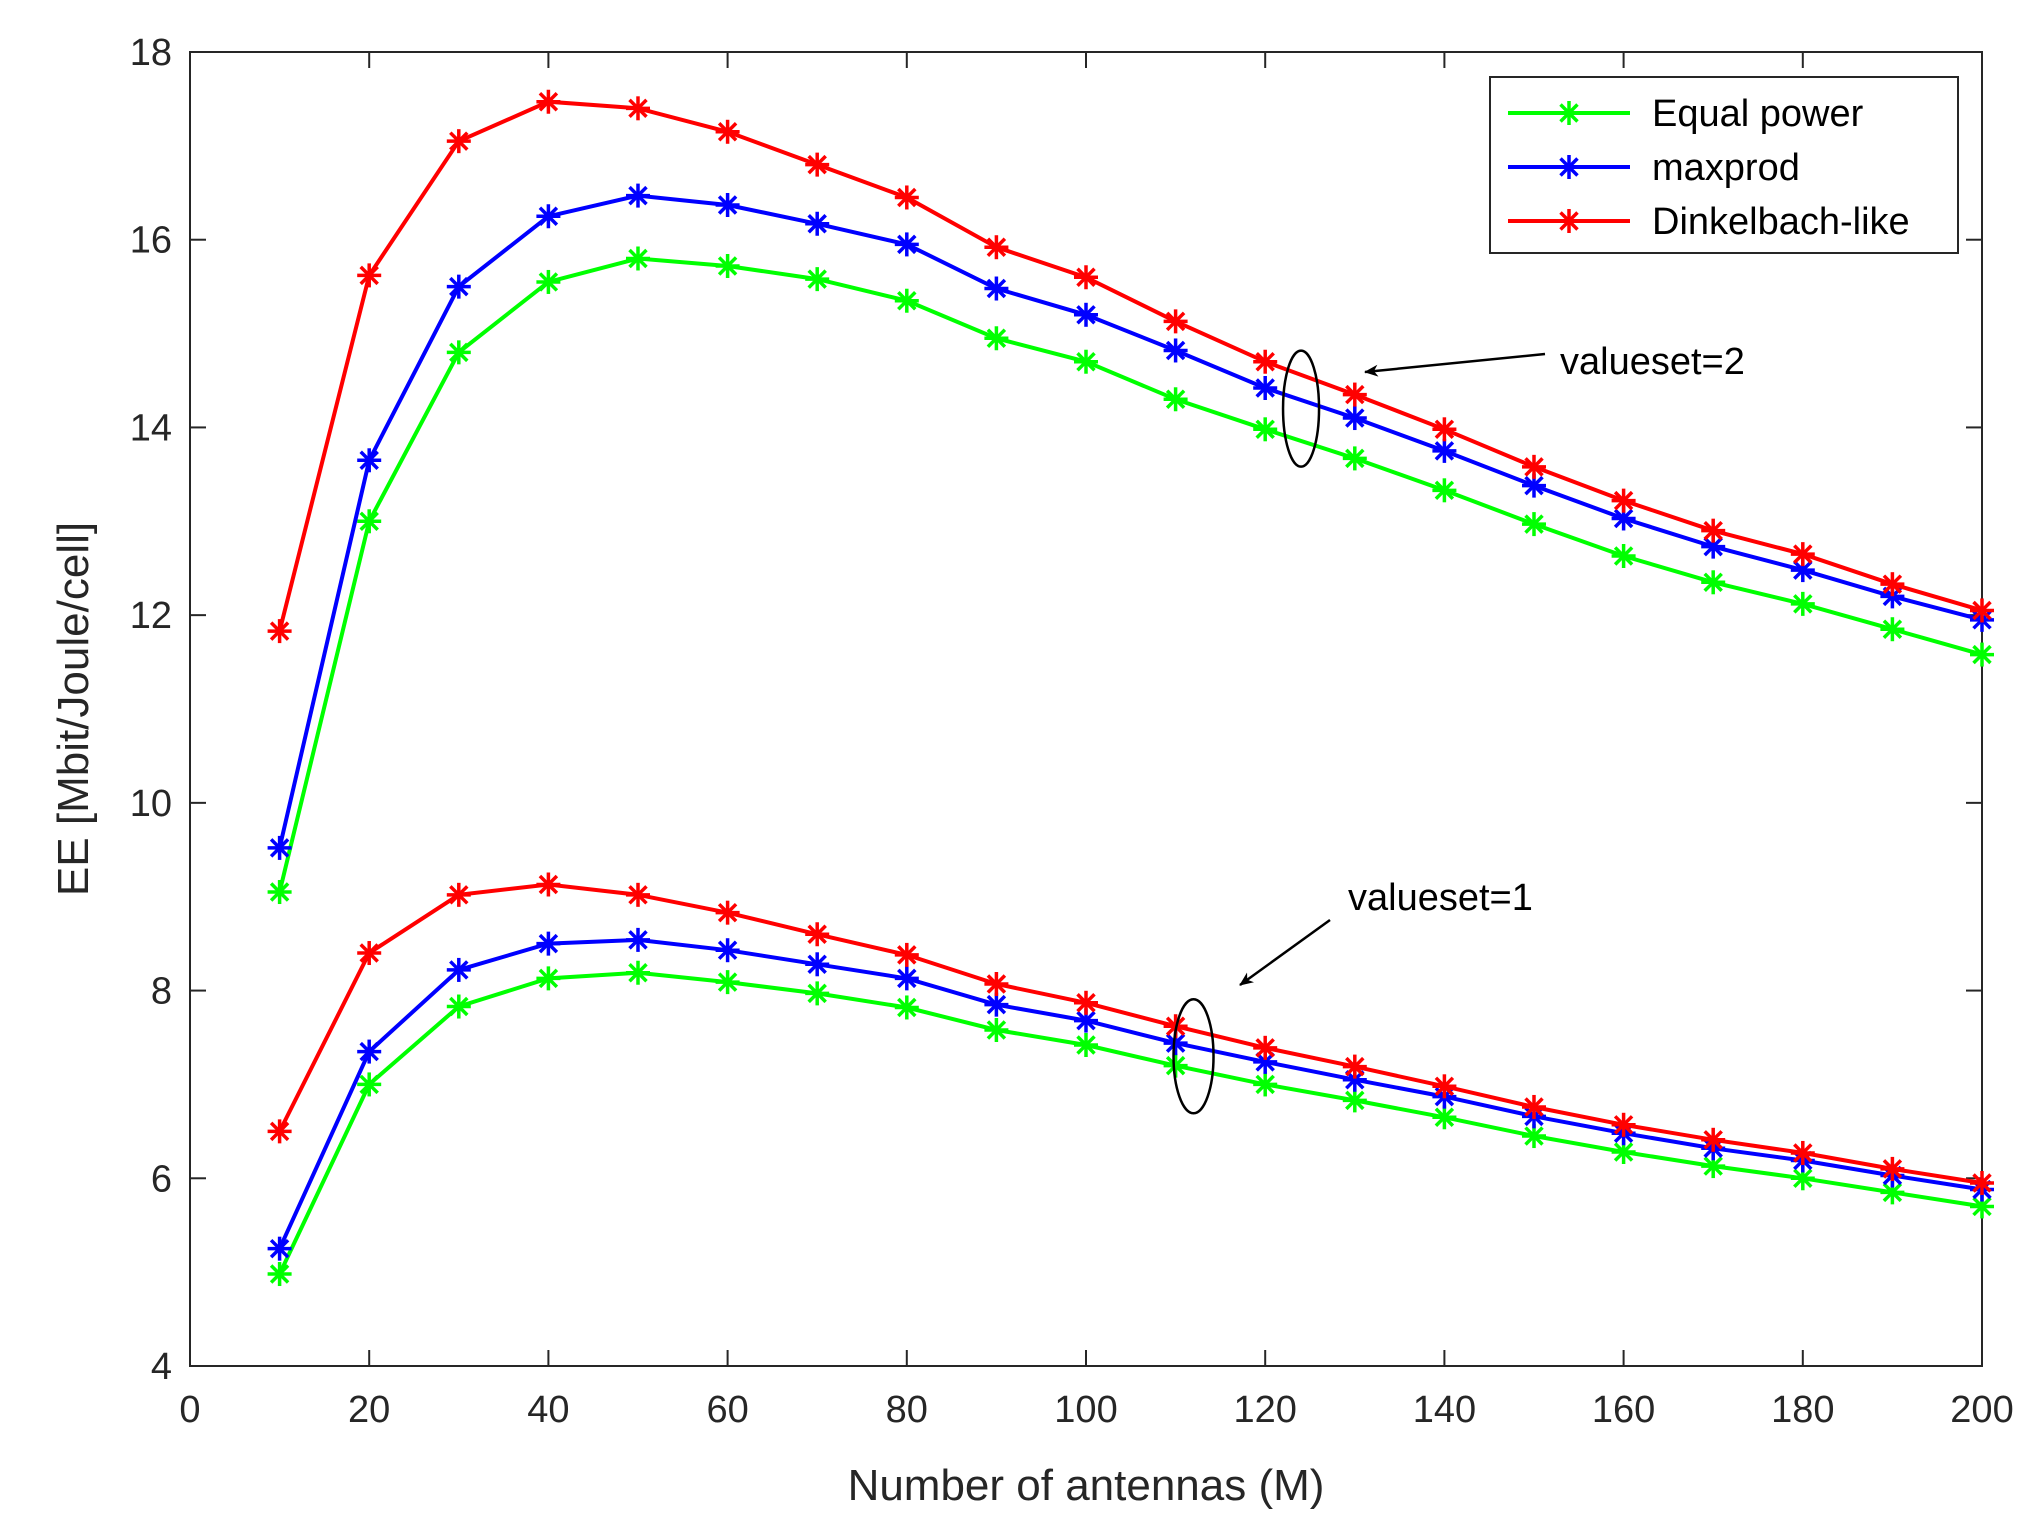 Image resolution: width=2032 pixels, height=1518 pixels. What do you see at coordinates (1264, 1410) in the screenshot?
I see `x-tick-label: 120` at bounding box center [1264, 1410].